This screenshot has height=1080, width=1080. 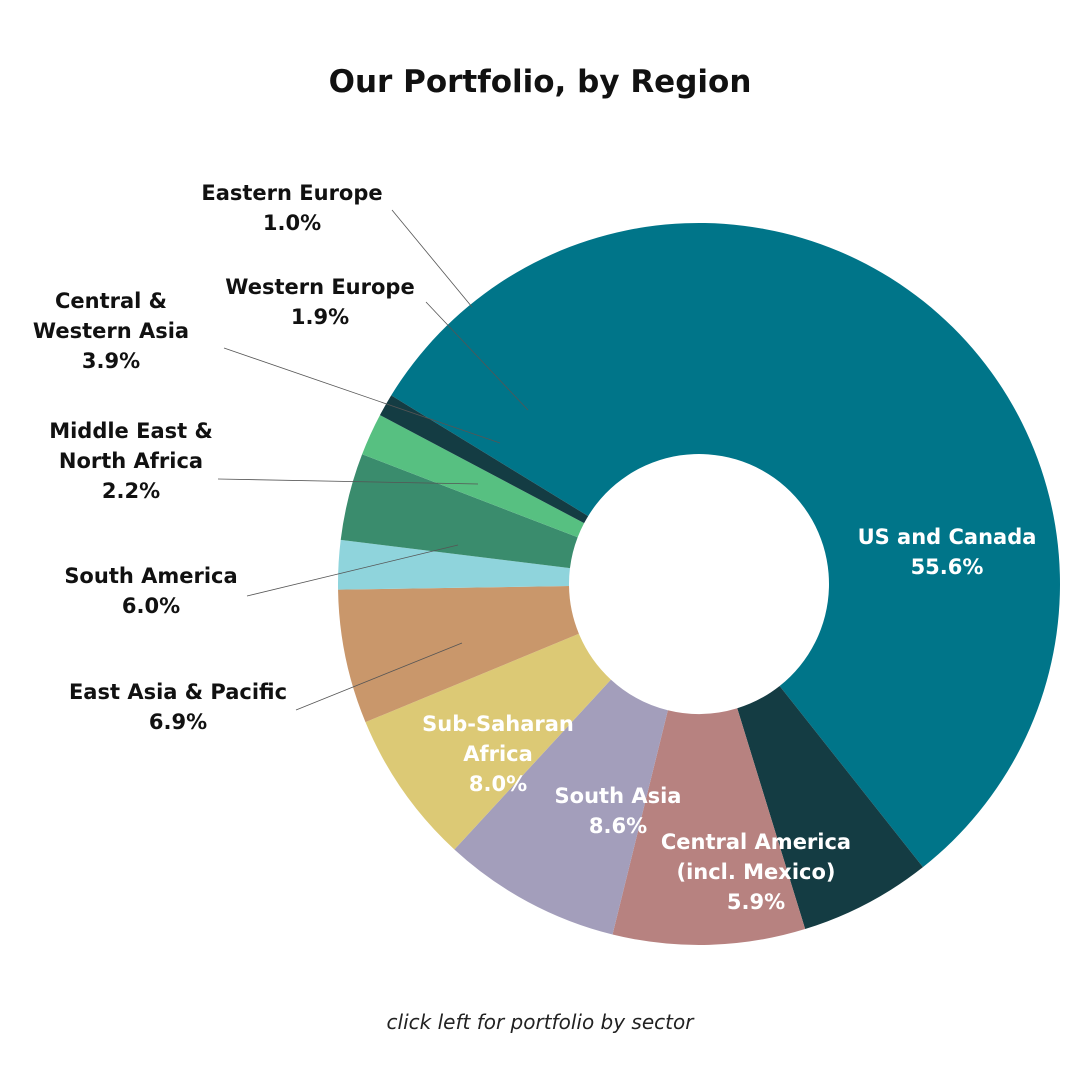 What do you see at coordinates (432, 258) in the screenshot?
I see `leader-line-eastern-europe` at bounding box center [432, 258].